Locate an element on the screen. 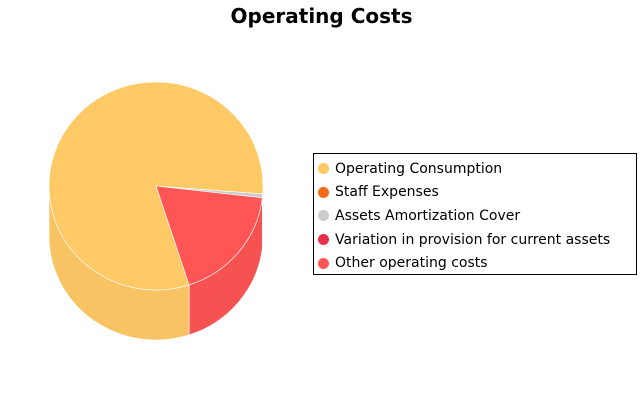 This screenshot has width=643, height=400. legend-label: Staff Expenses is located at coordinates (387, 192).